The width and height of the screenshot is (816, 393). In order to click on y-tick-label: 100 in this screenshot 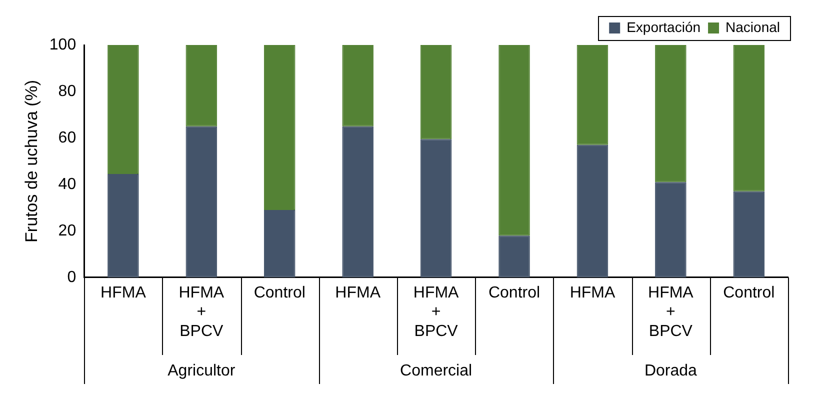, I will do `click(62, 45)`.